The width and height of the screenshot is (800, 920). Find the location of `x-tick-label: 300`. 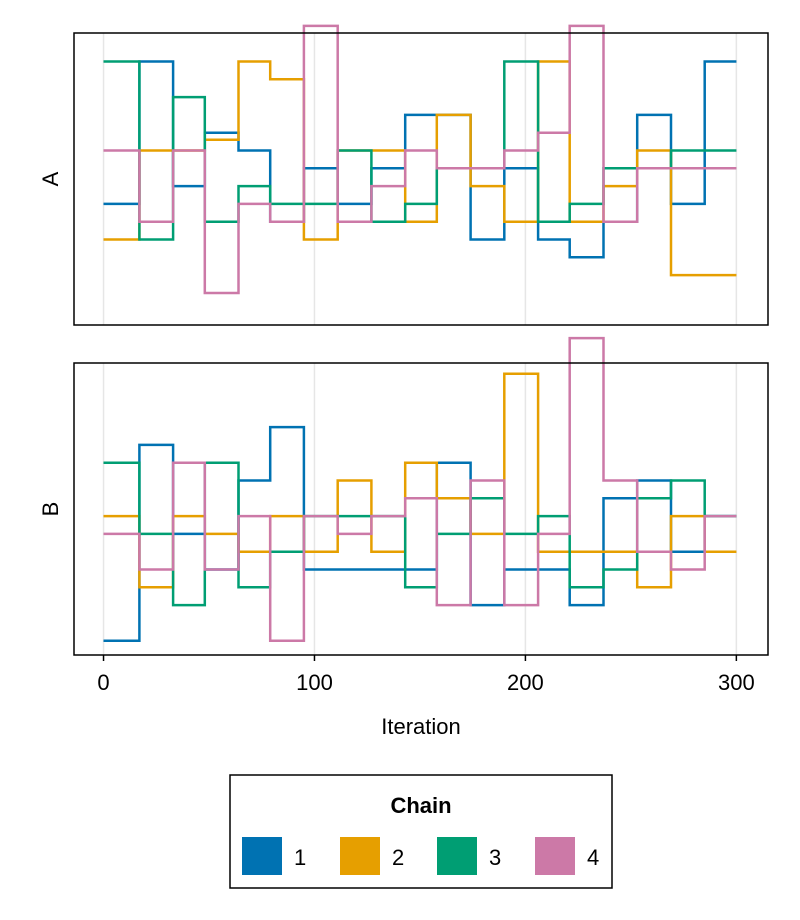

x-tick-label: 300 is located at coordinates (736, 682).